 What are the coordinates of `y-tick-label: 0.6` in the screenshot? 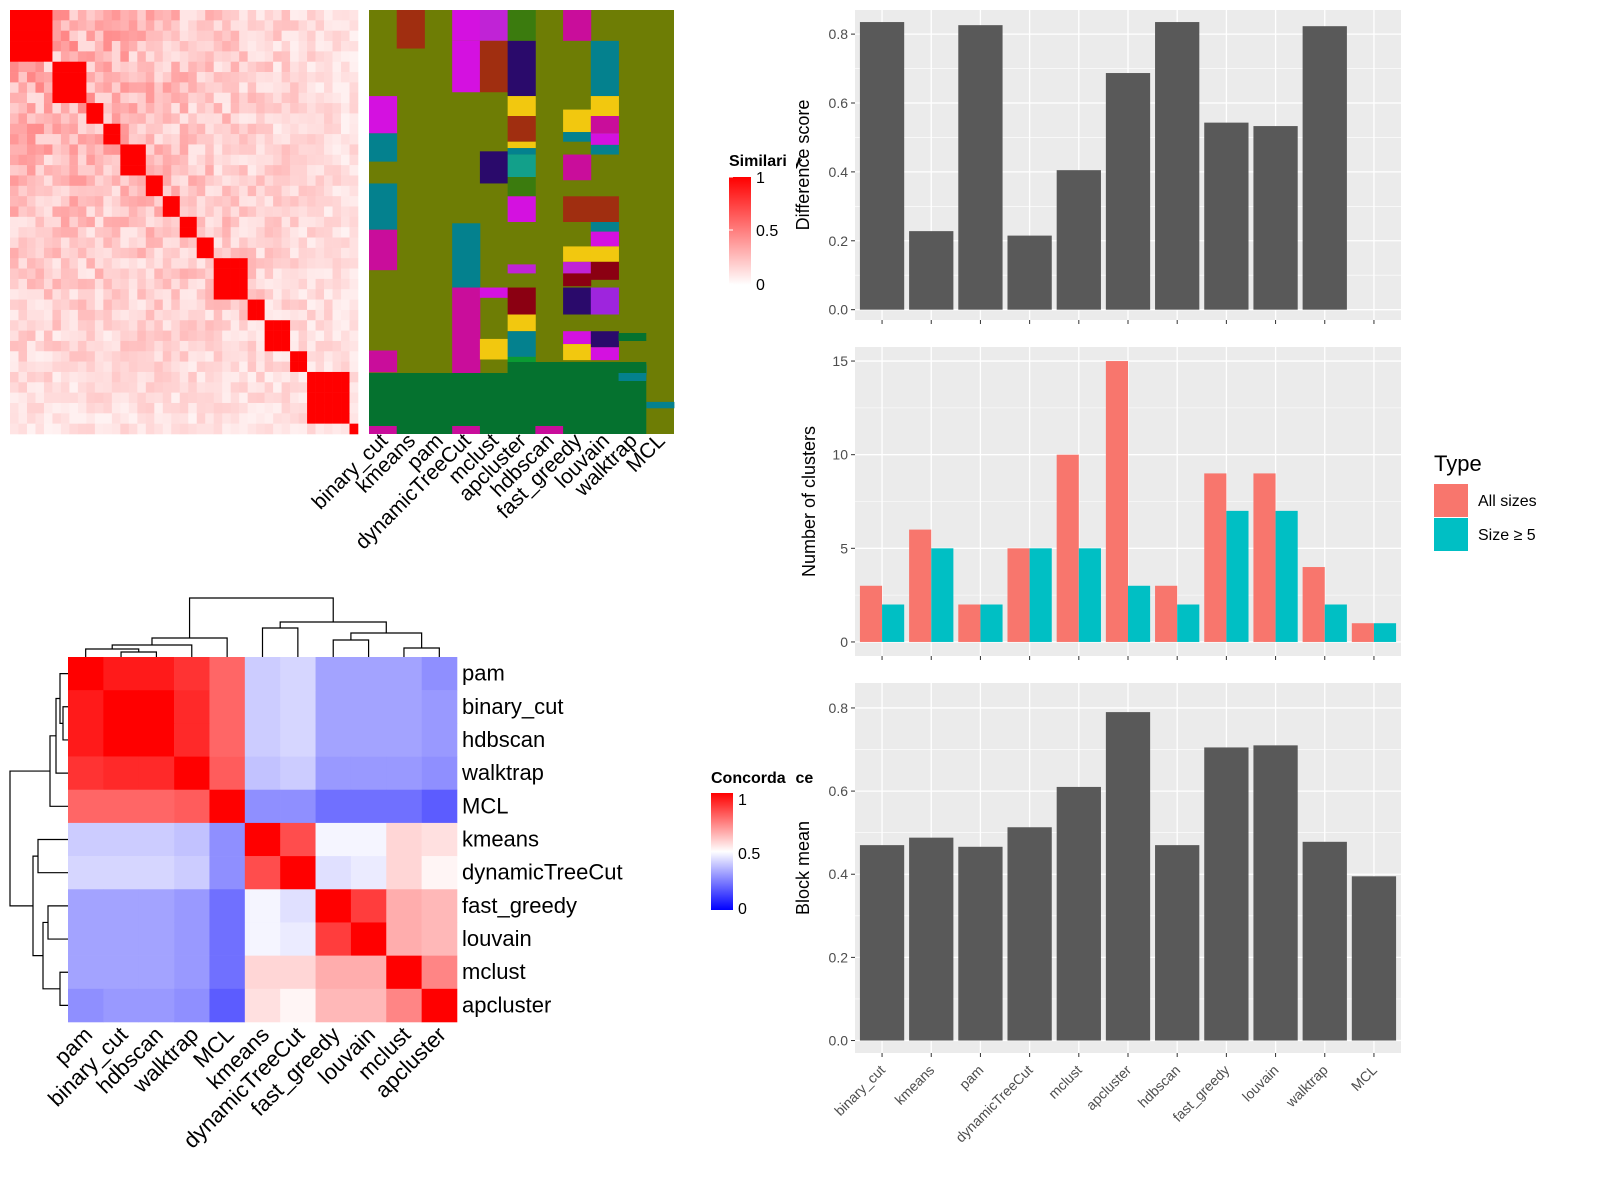 It's located at (839, 103).